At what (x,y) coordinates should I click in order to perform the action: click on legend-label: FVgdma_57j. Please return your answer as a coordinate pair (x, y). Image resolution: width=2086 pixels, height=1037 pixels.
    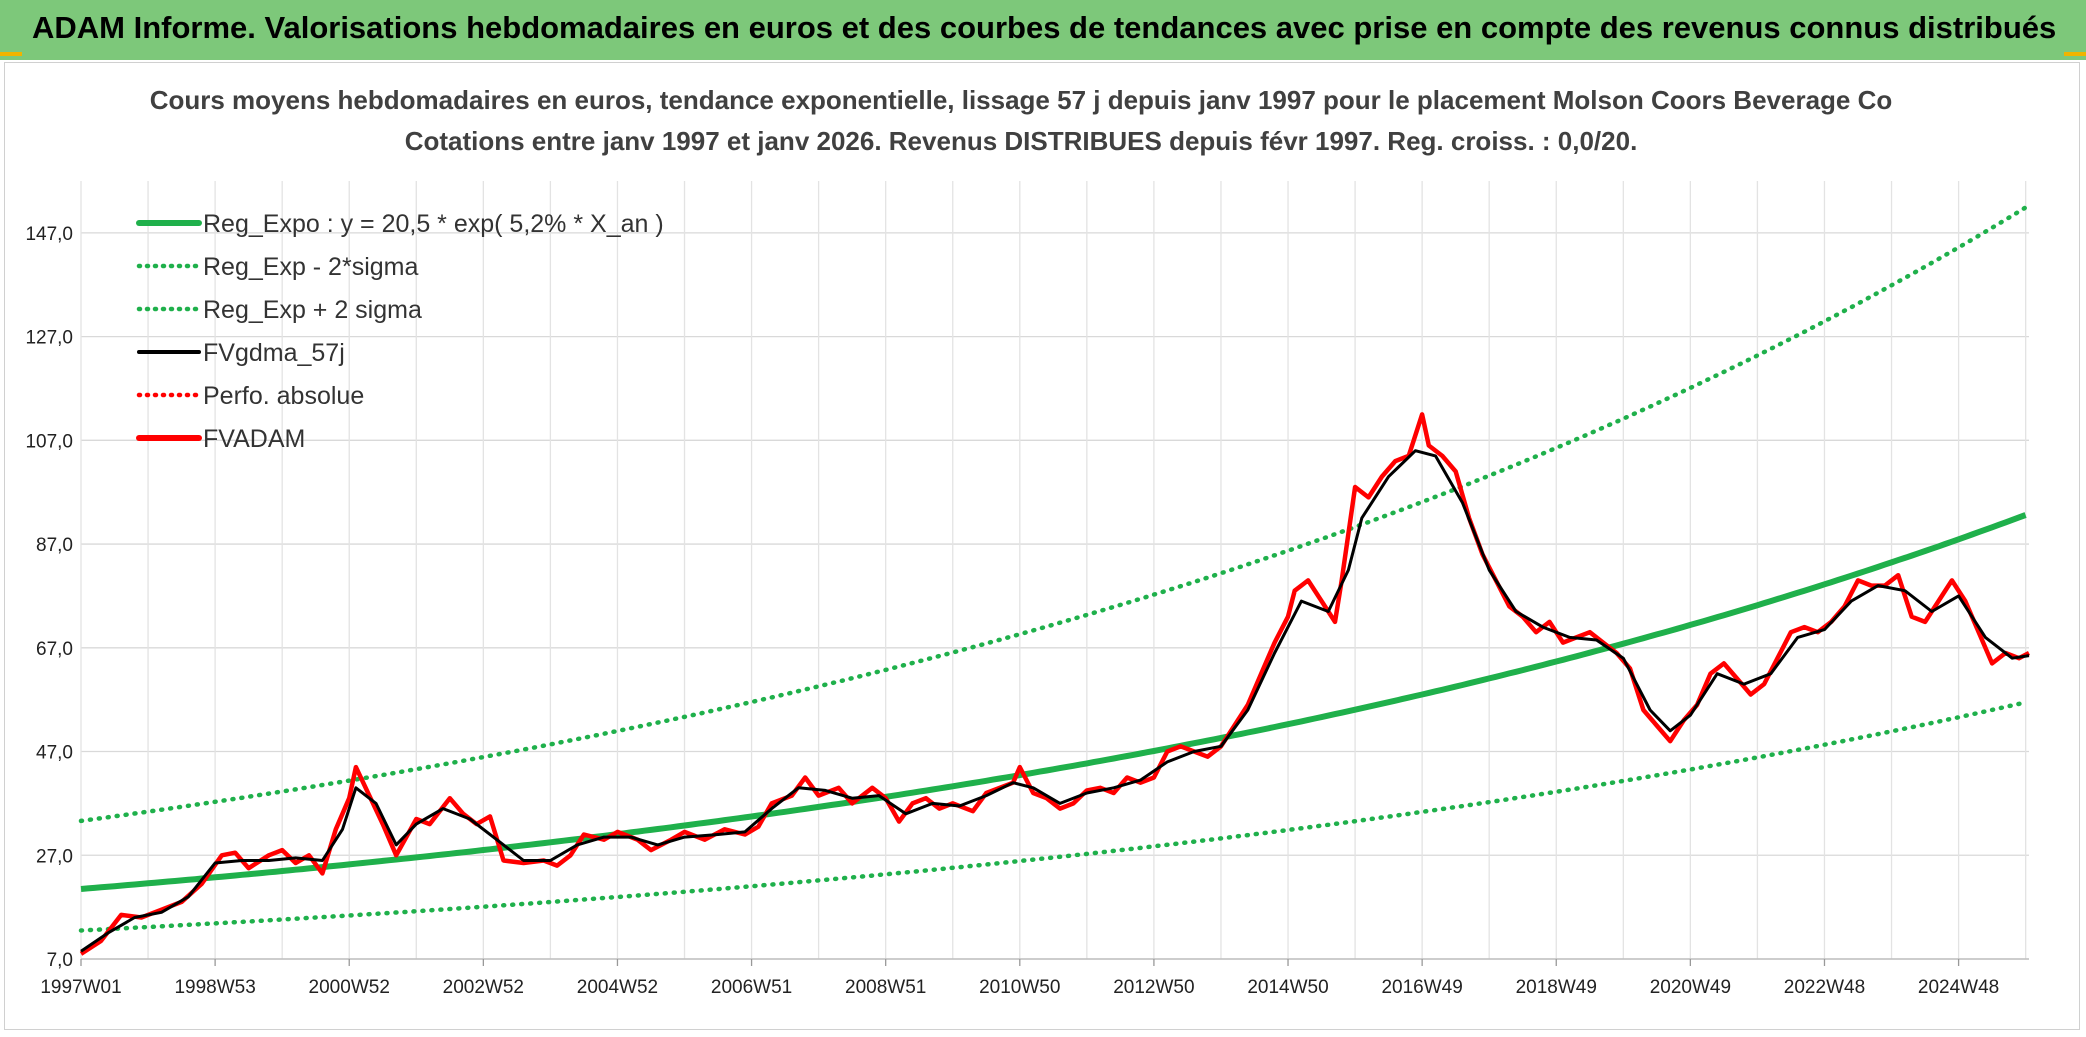
    Looking at the image, I should click on (274, 353).